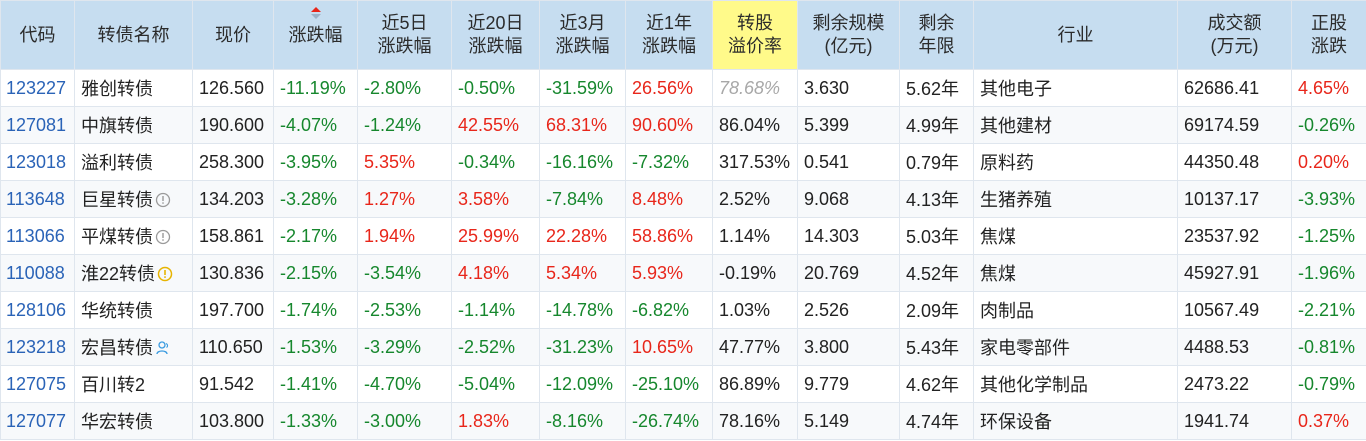 The image size is (1366, 441). Describe the element at coordinates (582, 35) in the screenshot. I see `column-header-chg3m: 近3月 涨跌幅` at that location.